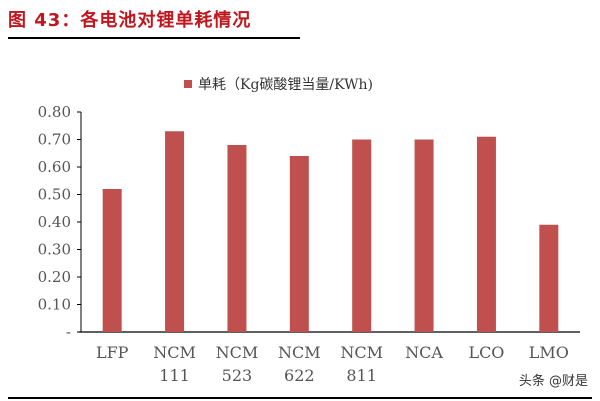 The width and height of the screenshot is (600, 401). I want to click on y-tick-label: 0.30, so click(54, 250).